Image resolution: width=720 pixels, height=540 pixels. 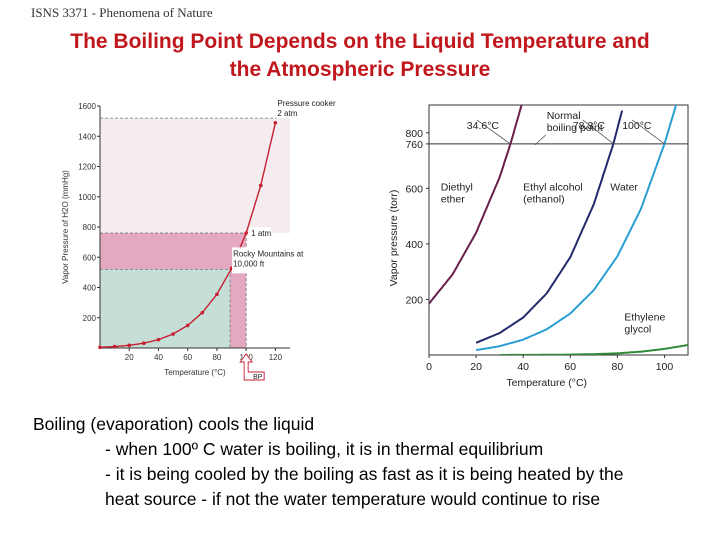 What do you see at coordinates (195, 176) in the screenshot?
I see `pressure-cooker-band` at bounding box center [195, 176].